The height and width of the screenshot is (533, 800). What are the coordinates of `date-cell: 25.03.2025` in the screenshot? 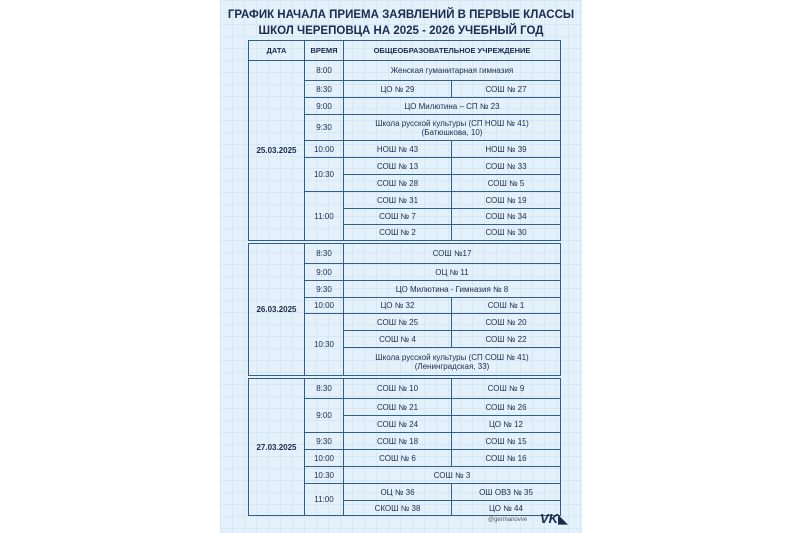 It's located at (276, 150).